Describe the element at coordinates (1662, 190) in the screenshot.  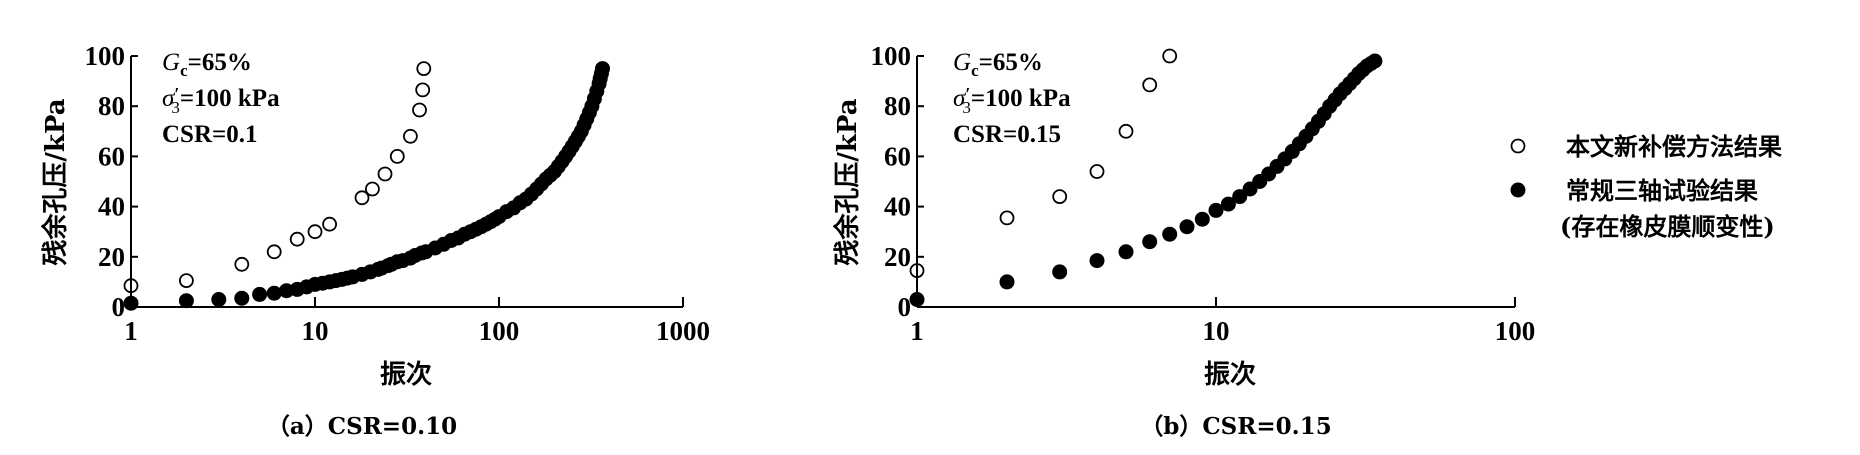
I see `legend-label-conventional: 常规三轴试验结果` at that location.